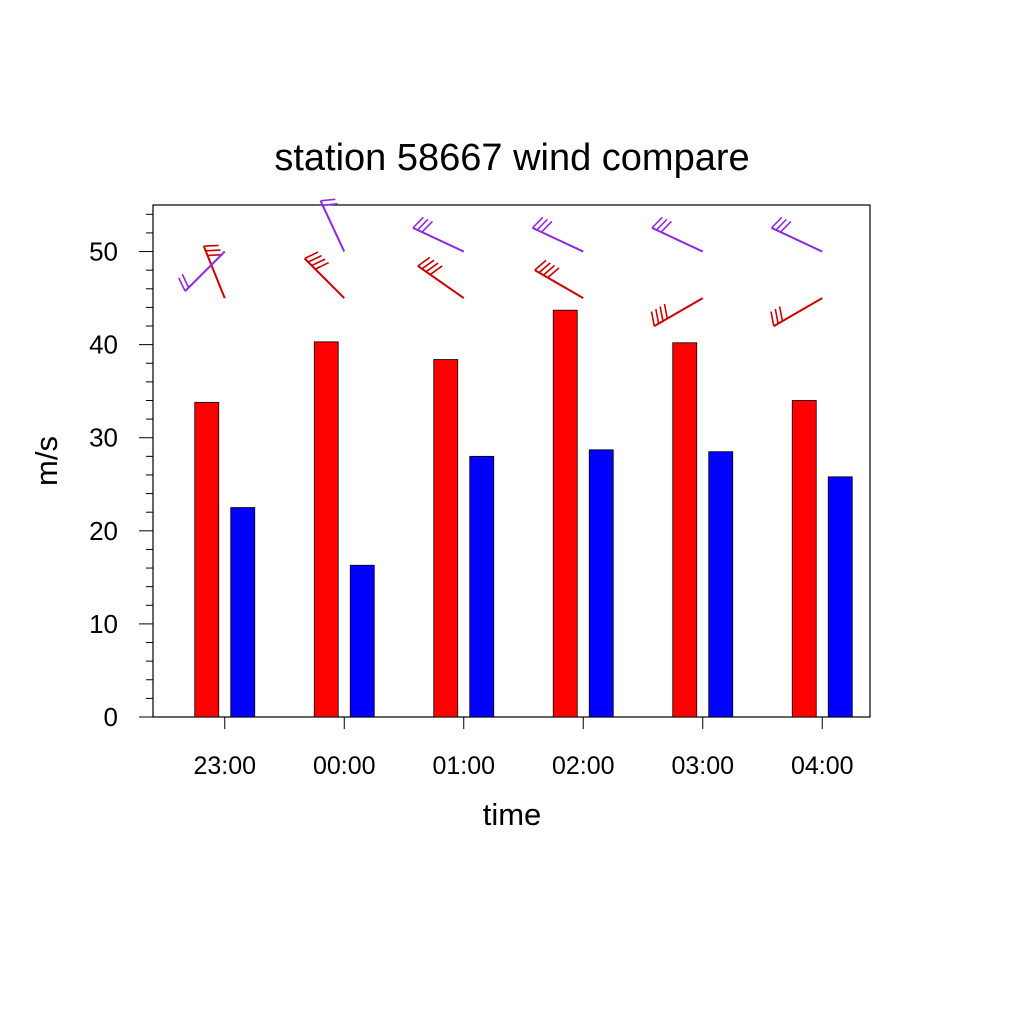 The width and height of the screenshot is (1024, 1024). What do you see at coordinates (344, 766) in the screenshot?
I see `x-tick-label: 00:00` at bounding box center [344, 766].